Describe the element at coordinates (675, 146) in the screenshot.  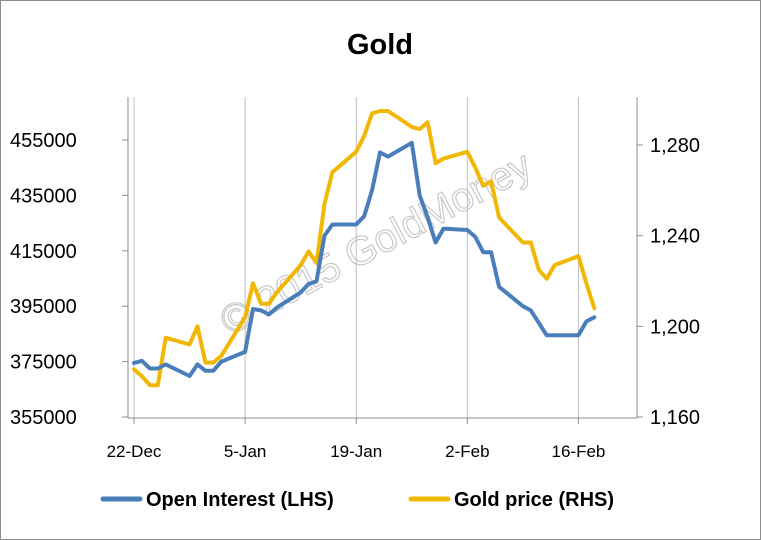
I see `right-y-tick-label: 1,280` at that location.